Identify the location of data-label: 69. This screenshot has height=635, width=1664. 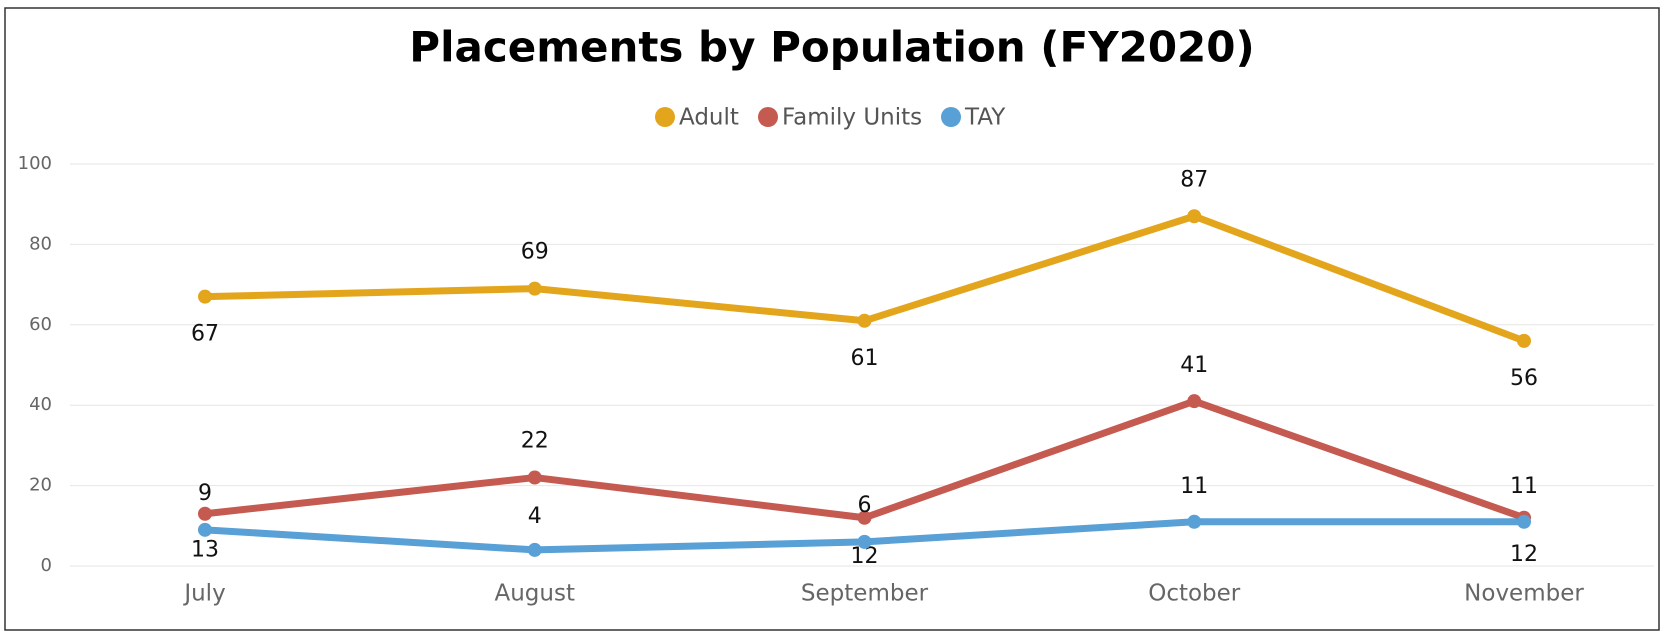
(535, 252).